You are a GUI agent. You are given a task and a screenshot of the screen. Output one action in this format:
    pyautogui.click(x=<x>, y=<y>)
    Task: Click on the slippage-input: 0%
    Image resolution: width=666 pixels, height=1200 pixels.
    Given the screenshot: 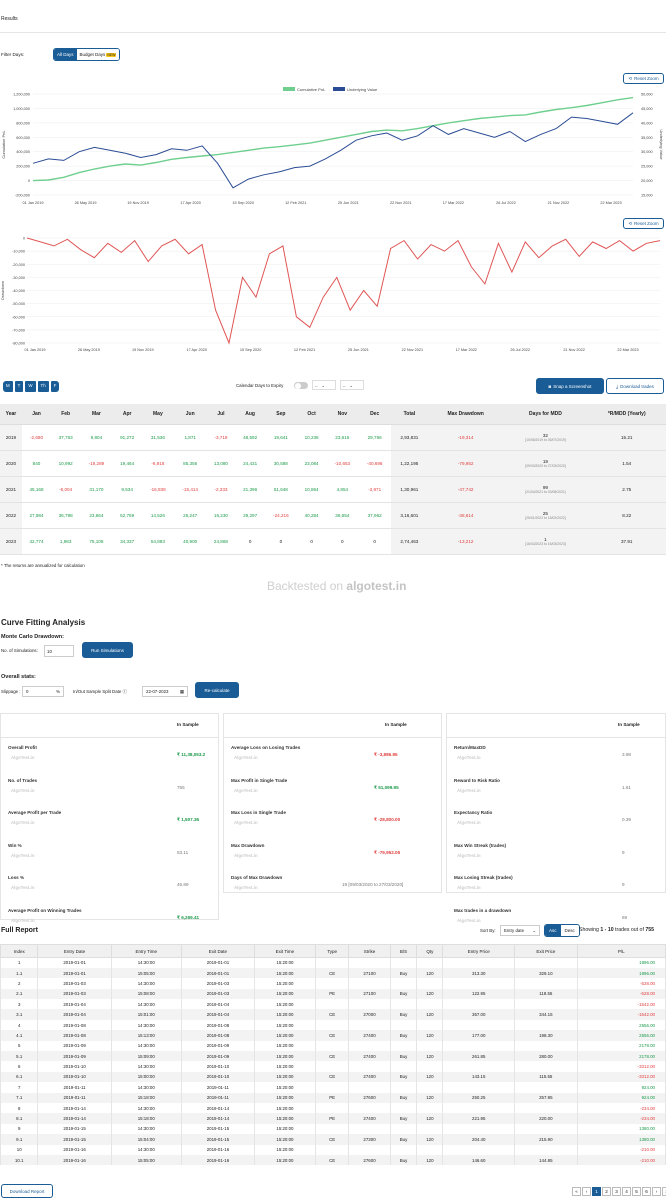 What is the action you would take?
    pyautogui.click(x=43, y=691)
    